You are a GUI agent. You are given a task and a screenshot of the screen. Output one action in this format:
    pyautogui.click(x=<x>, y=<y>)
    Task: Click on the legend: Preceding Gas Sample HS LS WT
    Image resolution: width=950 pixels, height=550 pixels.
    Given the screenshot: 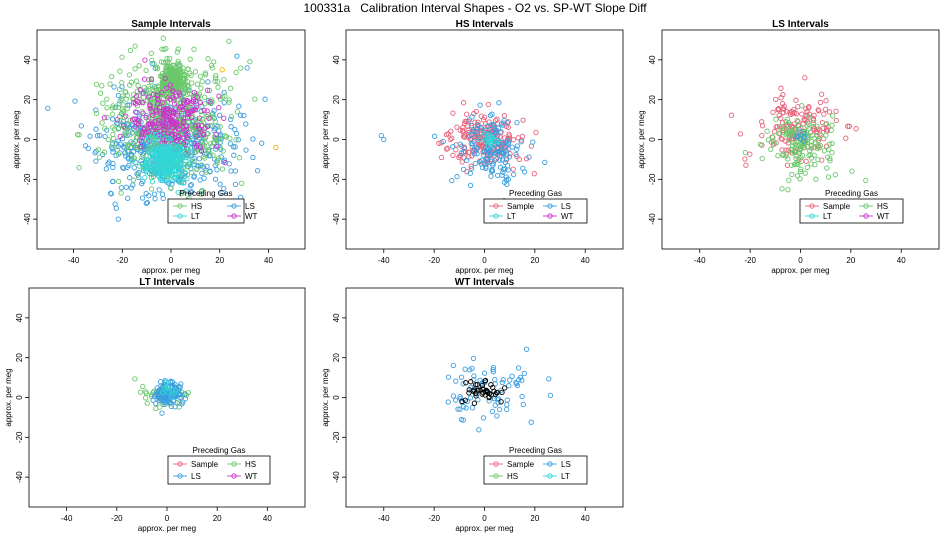 What is the action you would take?
    pyautogui.click(x=219, y=465)
    